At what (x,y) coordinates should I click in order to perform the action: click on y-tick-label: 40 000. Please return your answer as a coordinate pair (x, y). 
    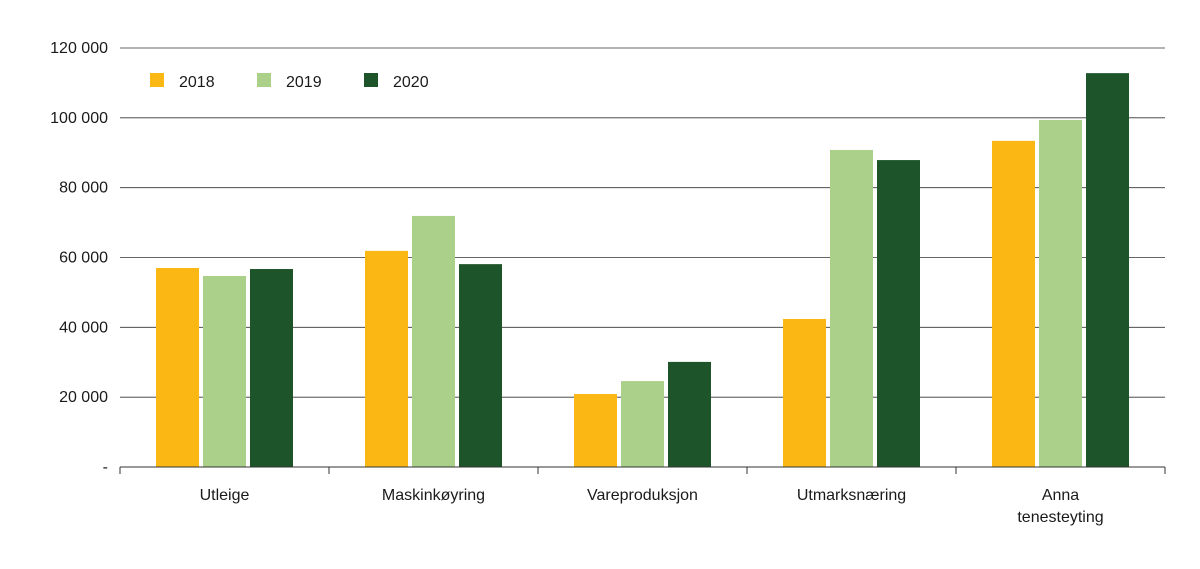
    Looking at the image, I should click on (83, 327).